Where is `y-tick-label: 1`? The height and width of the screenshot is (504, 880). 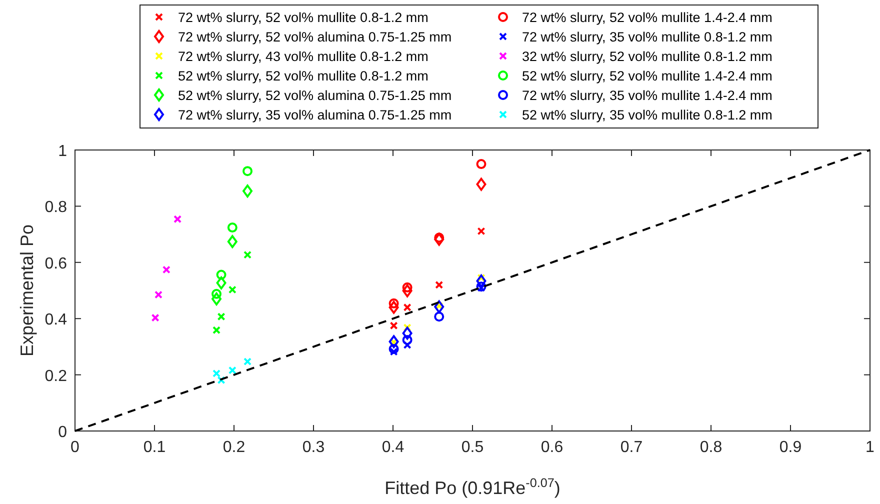 y-tick-label: 1 is located at coordinates (63, 151).